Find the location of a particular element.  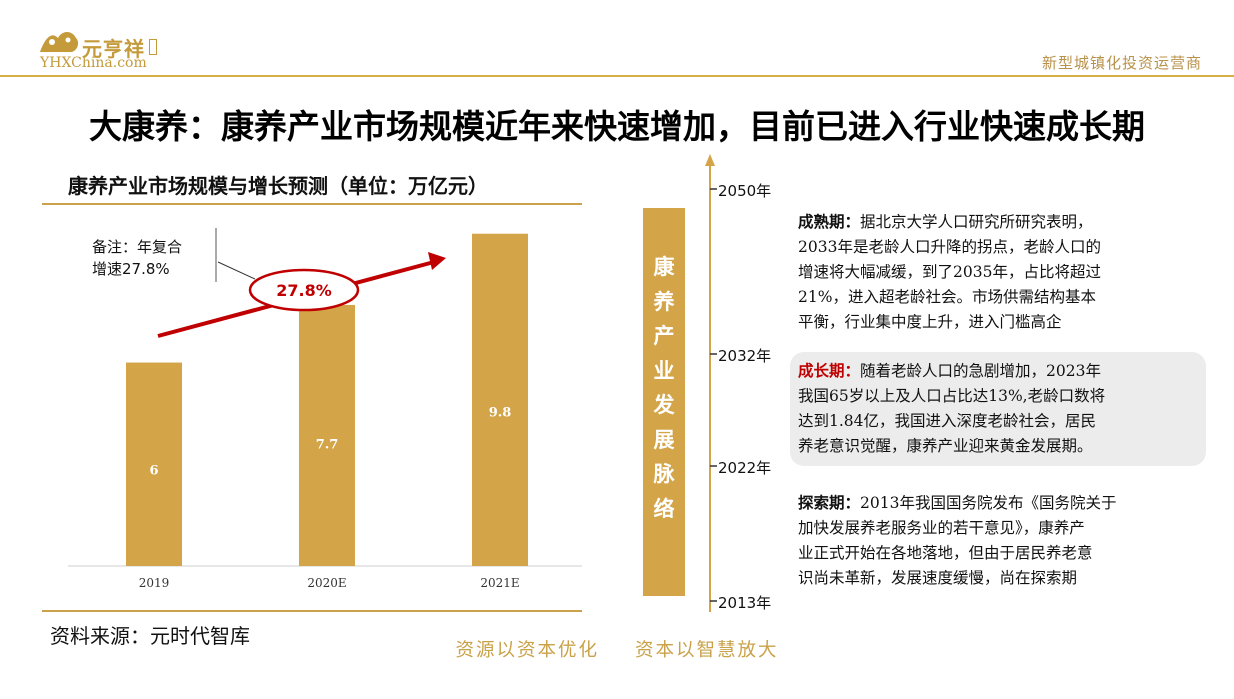

stage-line: 成长期：随着老龄人口的急剧增加，2023年 is located at coordinates (1008, 371).